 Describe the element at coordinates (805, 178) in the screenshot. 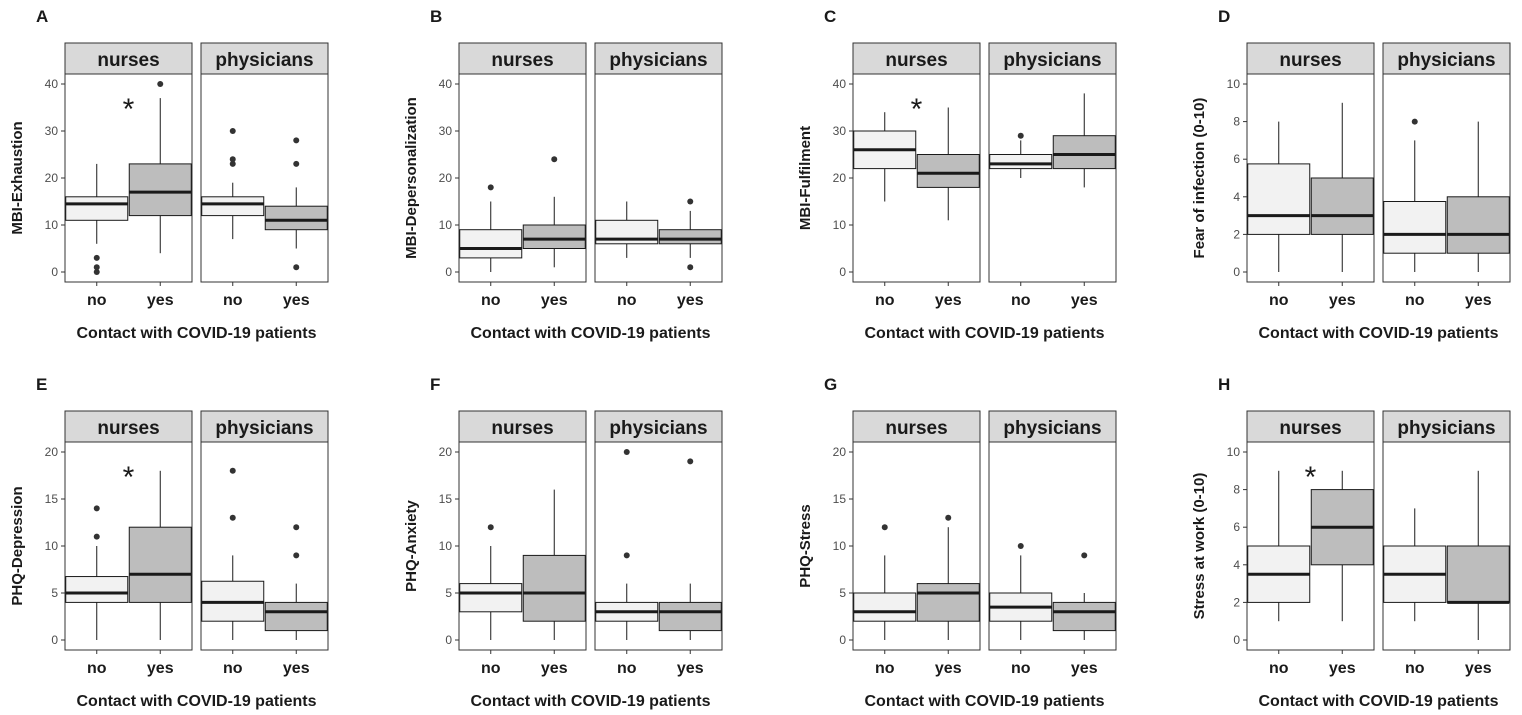

I see `y-axis-label: MBI-Fulfilment` at that location.